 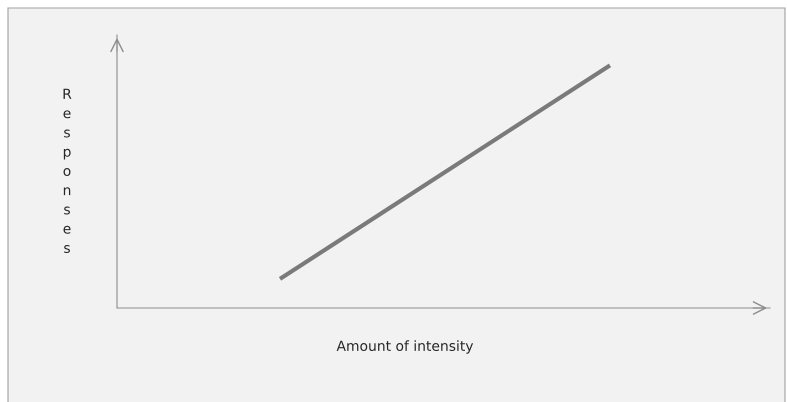 What do you see at coordinates (405, 347) in the screenshot?
I see `x-axis-title: Amount of intensity` at bounding box center [405, 347].